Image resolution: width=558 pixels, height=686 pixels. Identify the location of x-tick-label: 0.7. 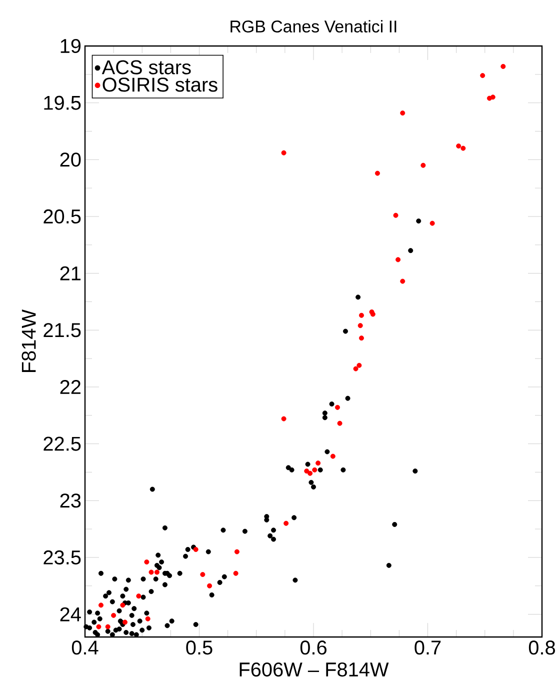
(427, 647).